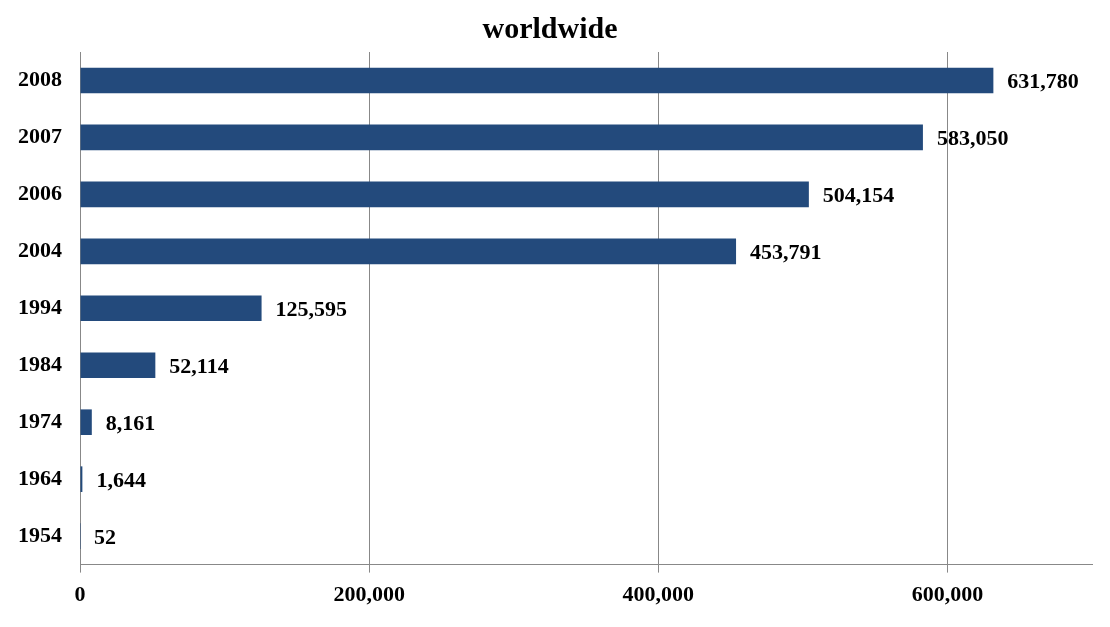 This screenshot has width=1110, height=627. What do you see at coordinates (40, 306) in the screenshot?
I see `y-tick-label: 1994` at bounding box center [40, 306].